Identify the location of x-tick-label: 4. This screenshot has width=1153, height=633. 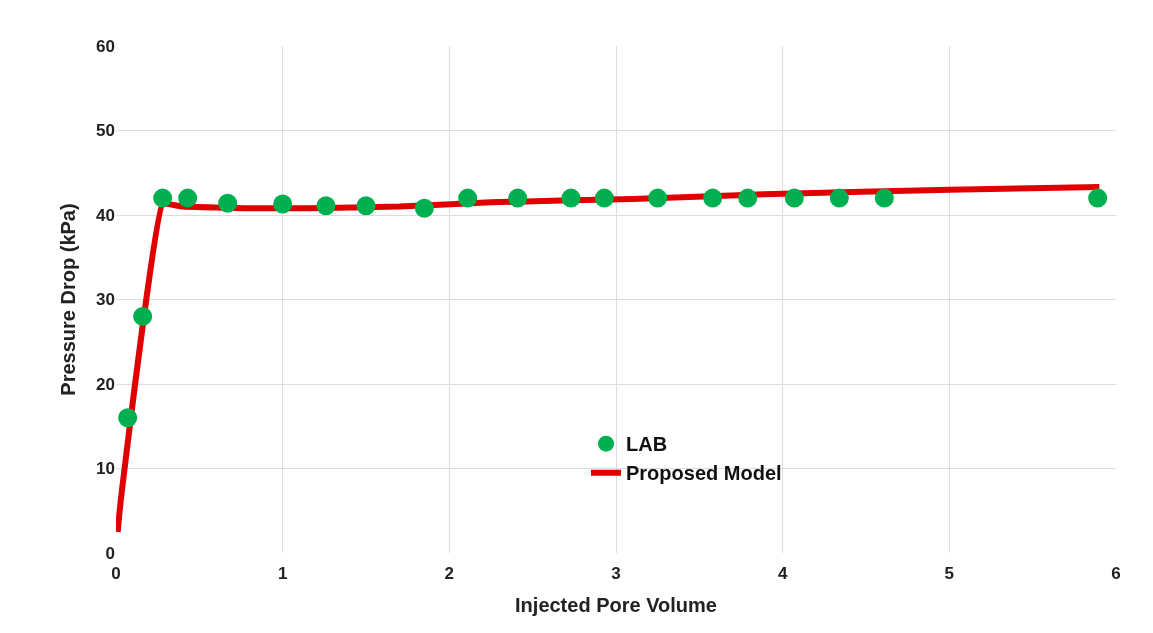
(782, 573).